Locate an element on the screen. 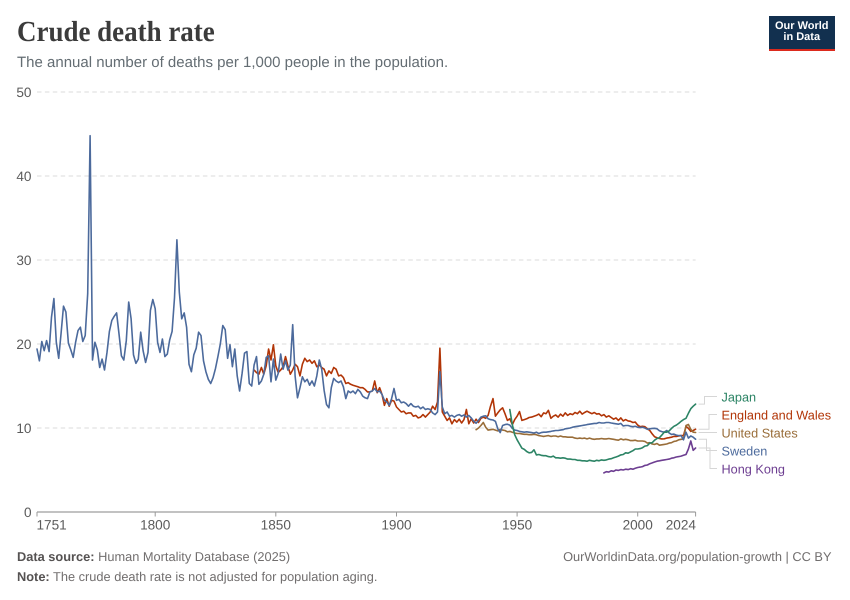 This screenshot has width=850, height=600. svg-text: 40 is located at coordinates (24, 176).